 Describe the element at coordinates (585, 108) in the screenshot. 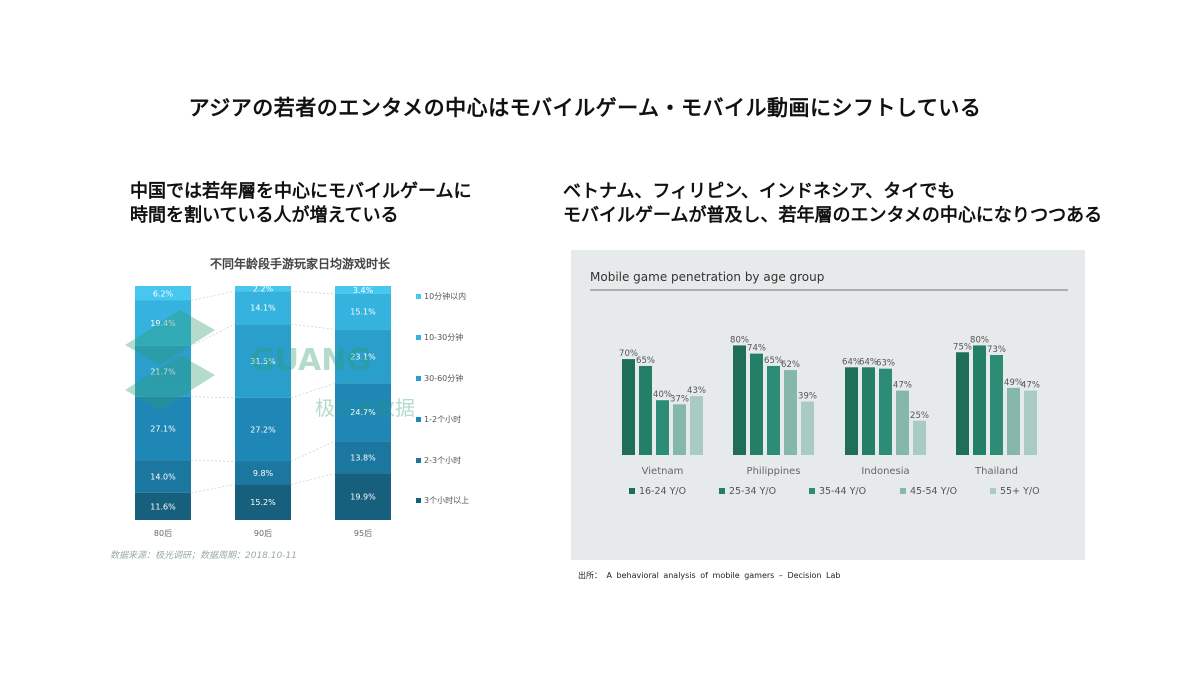

I see `page-title: アジアの若者のエンタメの中心はモバイルゲーム・モバイル動画にシフトしている` at that location.